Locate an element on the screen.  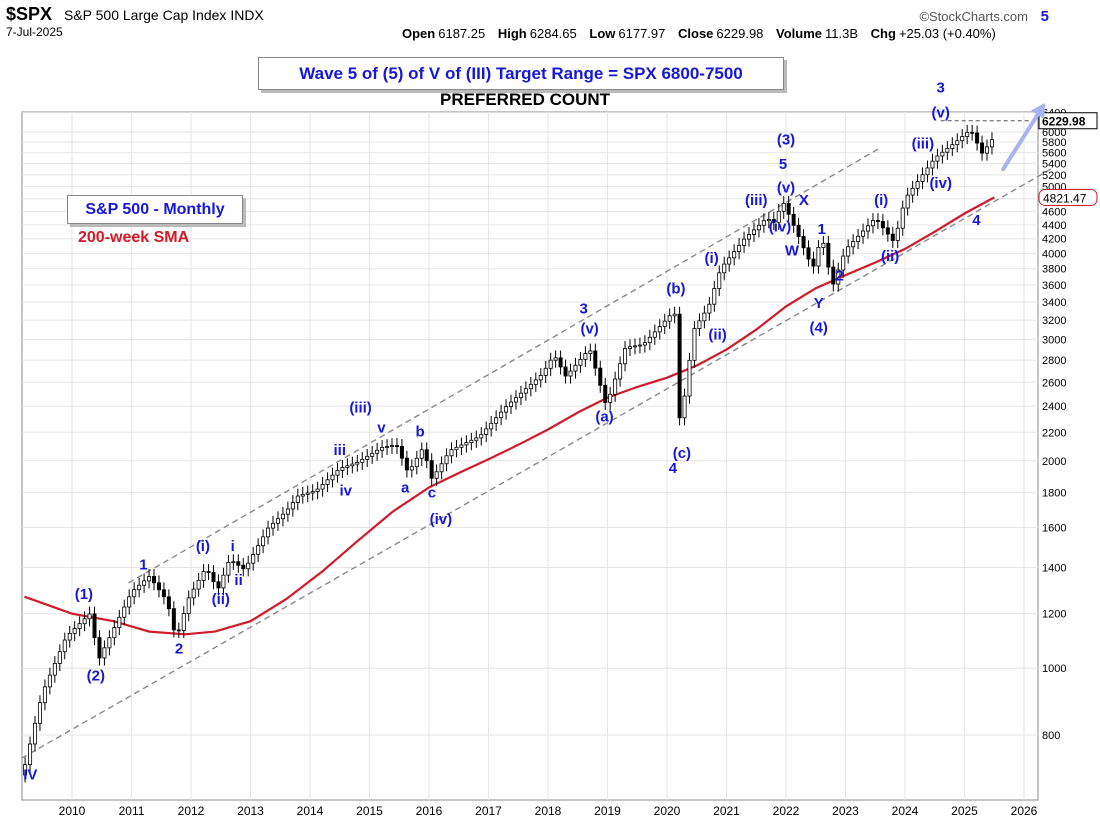
y-tick-label: 2200 is located at coordinates (1054, 433).